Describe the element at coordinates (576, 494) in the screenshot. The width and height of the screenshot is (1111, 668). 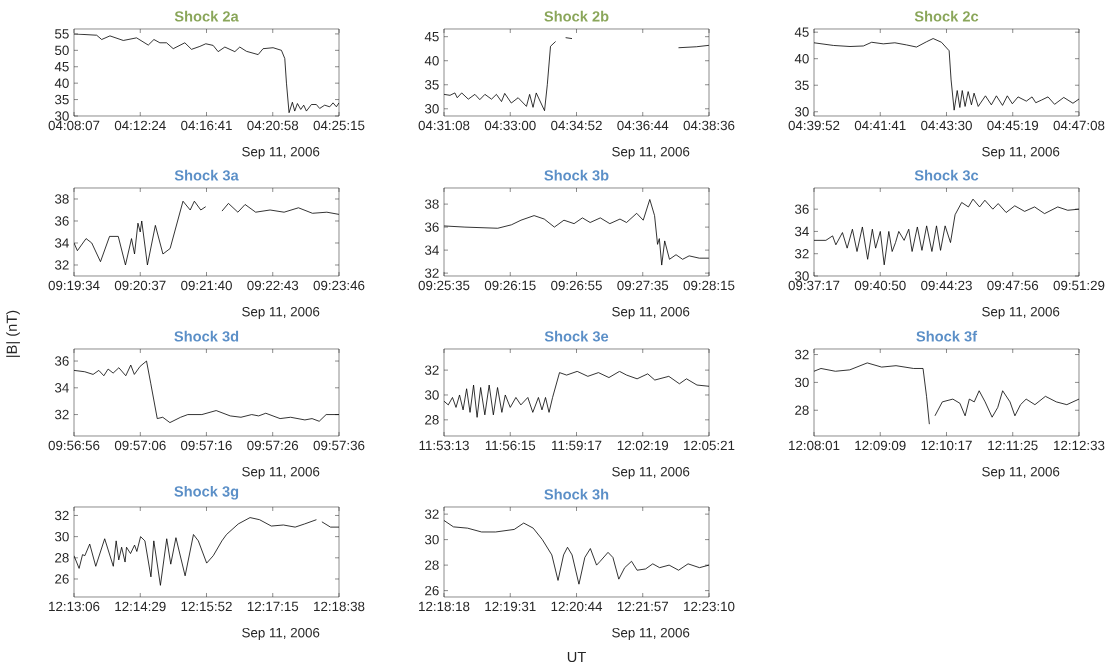
I see `chart-title: Shock 3h` at that location.